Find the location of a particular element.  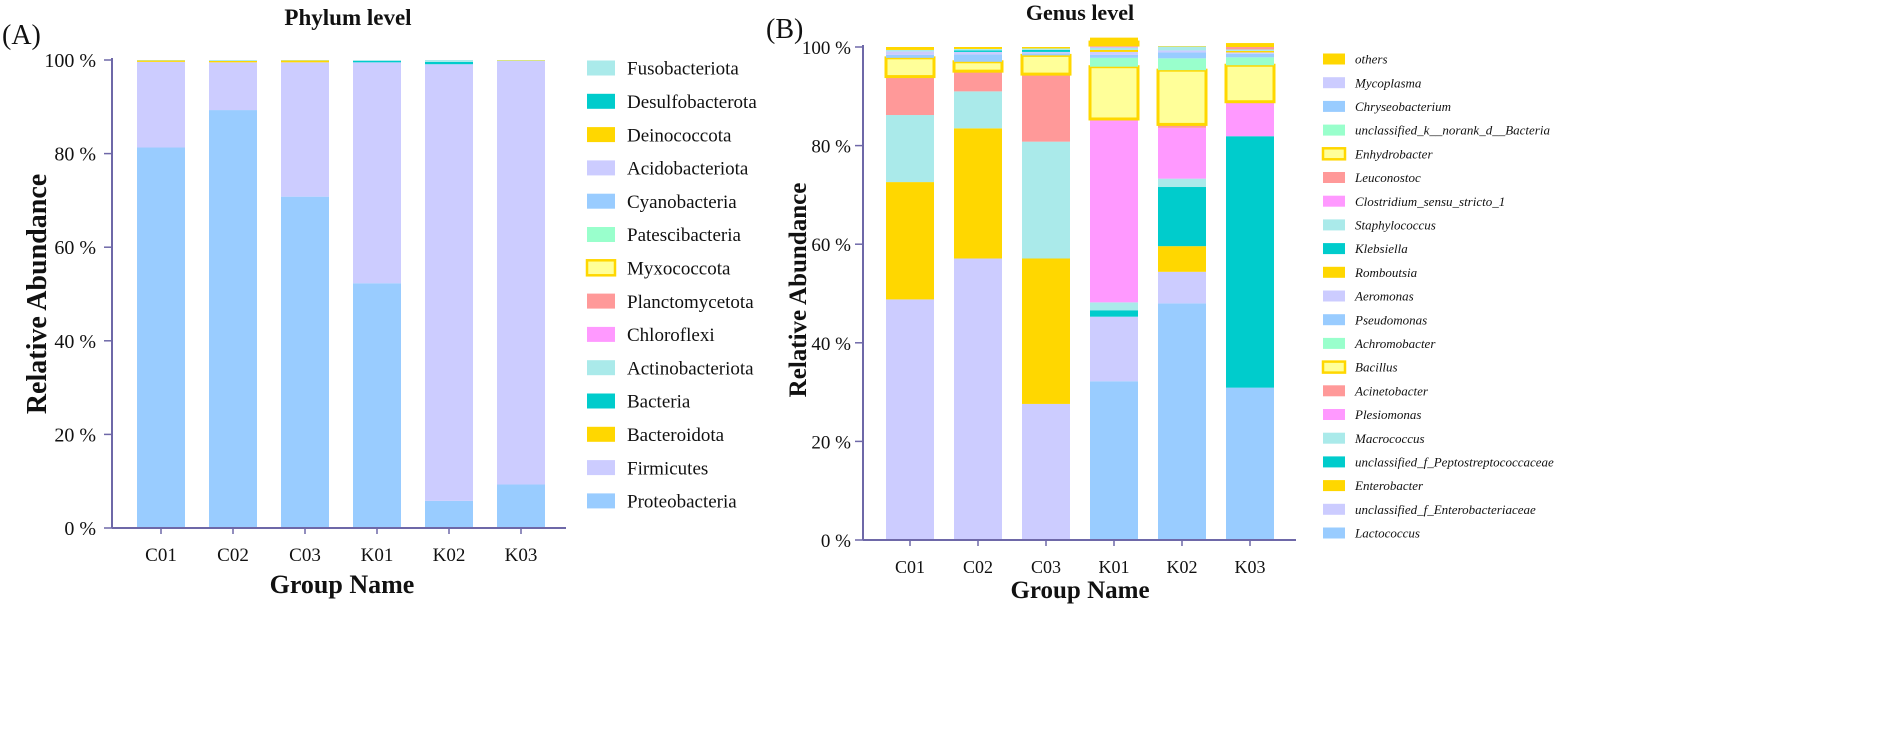

bar-segment-firmicutes-c03 is located at coordinates (305, 129).